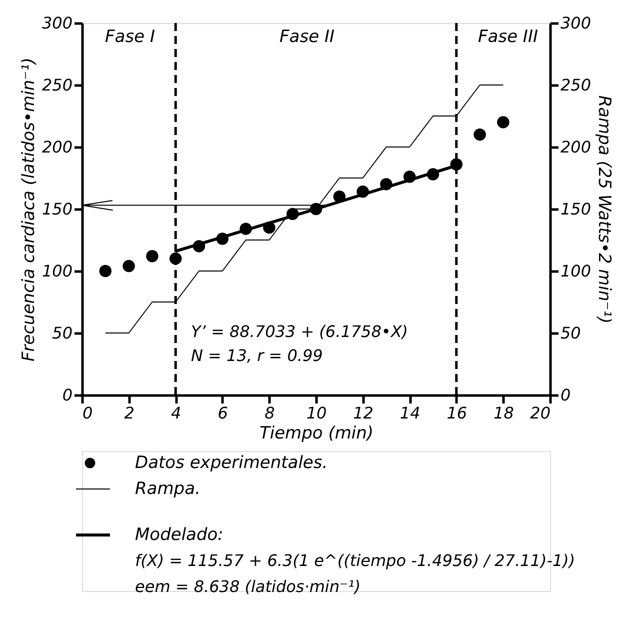 The width and height of the screenshot is (639, 636). What do you see at coordinates (355, 560) in the screenshot?
I see `text: f(X) = 115.57 + 6.3(1 e^((tiempo -1.4956) / 27.11)-1))` at bounding box center [355, 560].